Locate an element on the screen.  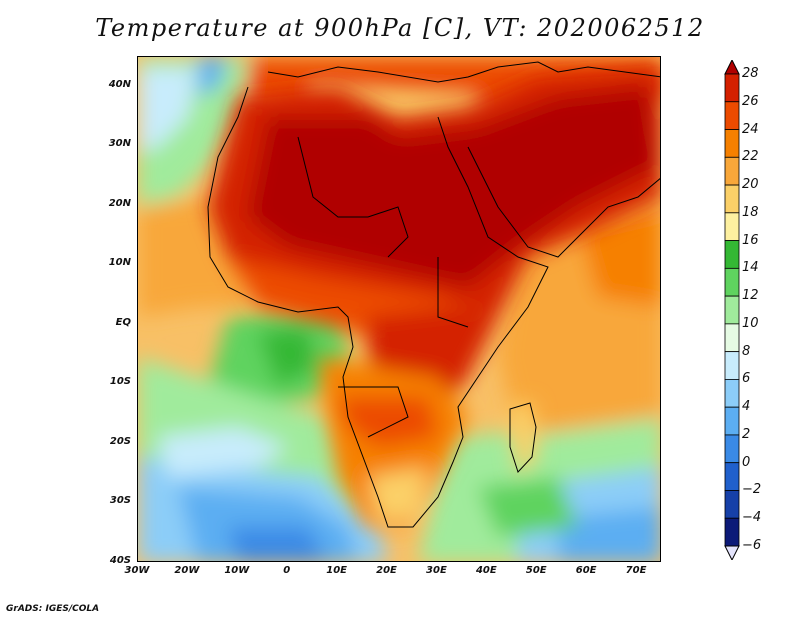
lat-tick-label: 10N is located at coordinates (119, 263).